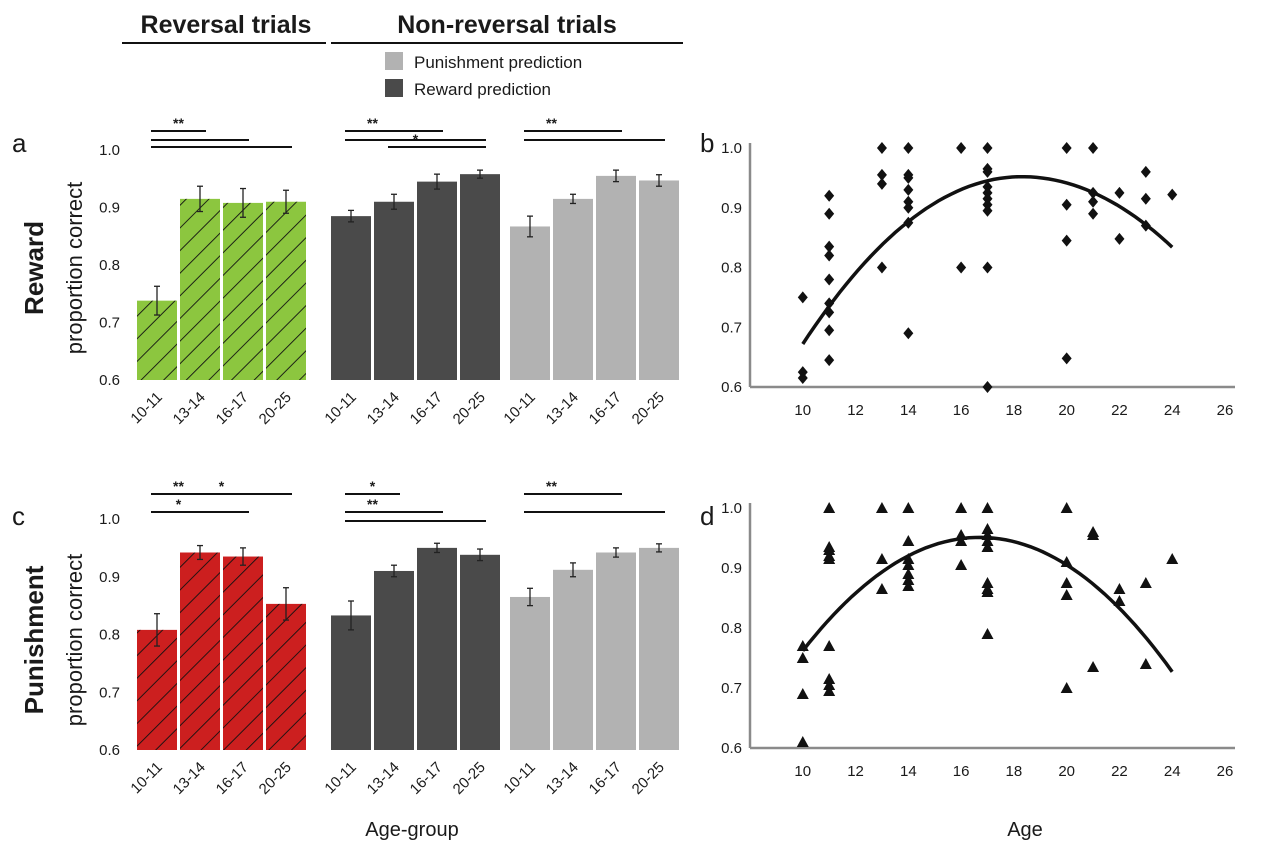  I want to click on legend: Punishment prediction Reward prediction, so click(483, 75).